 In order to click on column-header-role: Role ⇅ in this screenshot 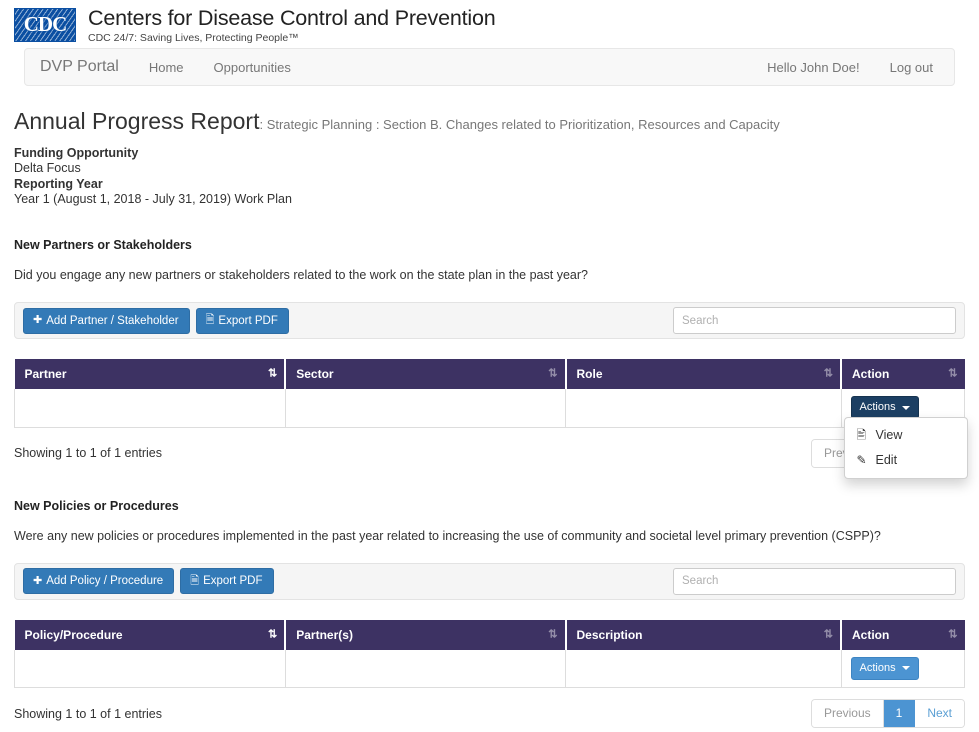, I will do `click(703, 374)`.